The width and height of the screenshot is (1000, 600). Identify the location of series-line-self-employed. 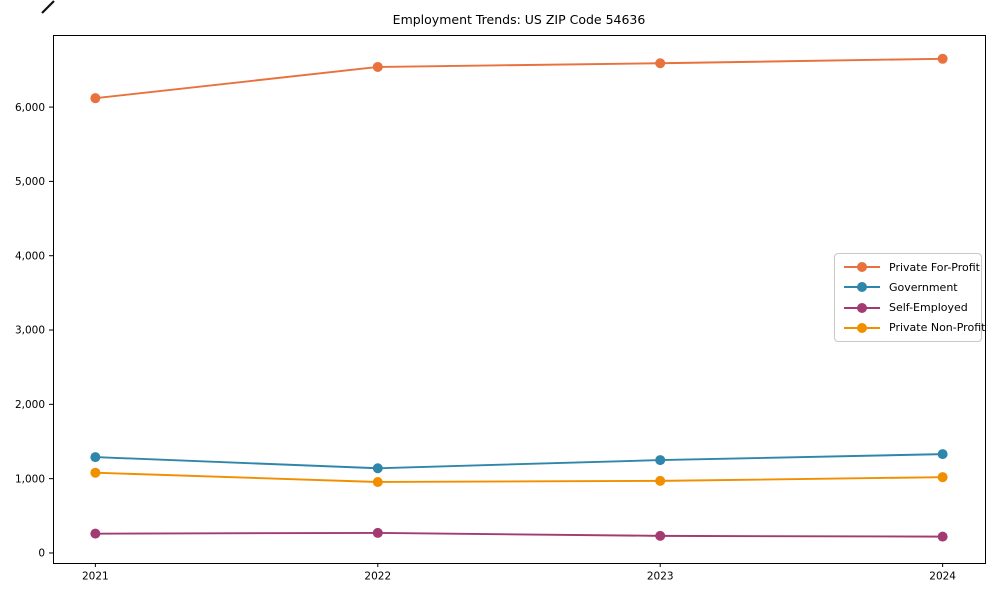
(519, 534).